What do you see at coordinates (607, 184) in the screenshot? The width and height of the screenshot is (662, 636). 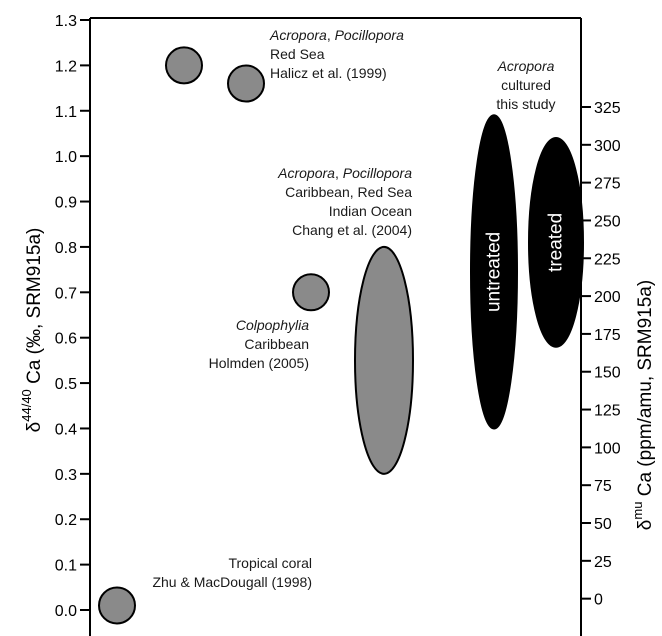 I see `right-tick-label: 275` at bounding box center [607, 184].